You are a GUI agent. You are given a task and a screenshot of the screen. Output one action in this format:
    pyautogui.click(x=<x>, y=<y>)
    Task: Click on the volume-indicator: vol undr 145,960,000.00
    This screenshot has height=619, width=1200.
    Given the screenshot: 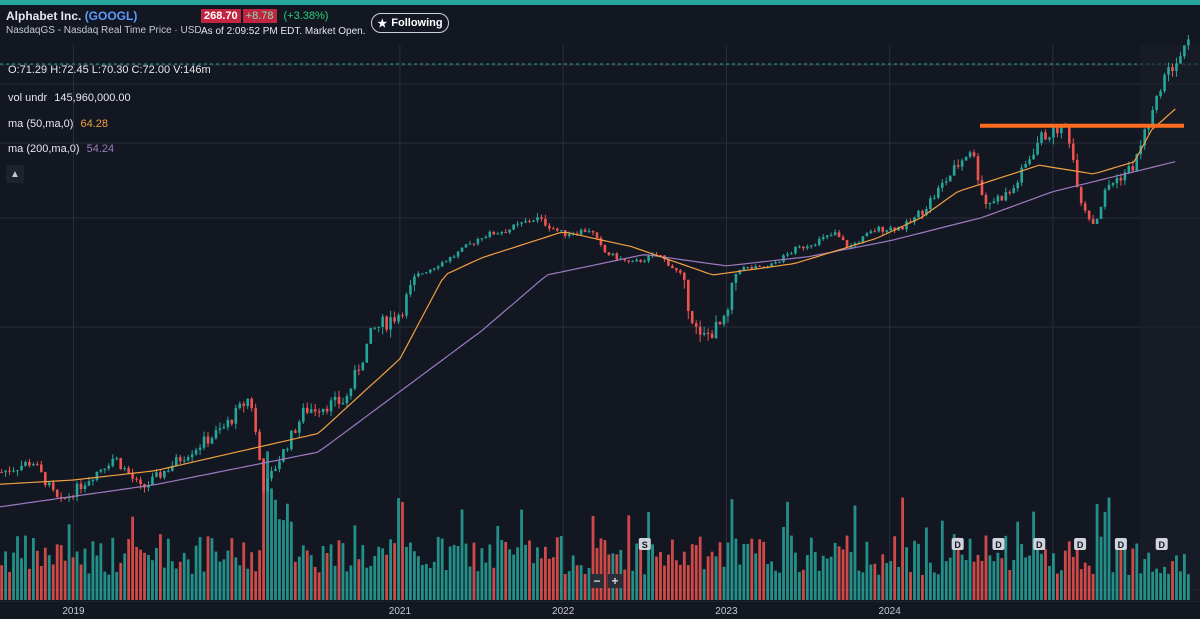 What is the action you would take?
    pyautogui.click(x=69, y=98)
    